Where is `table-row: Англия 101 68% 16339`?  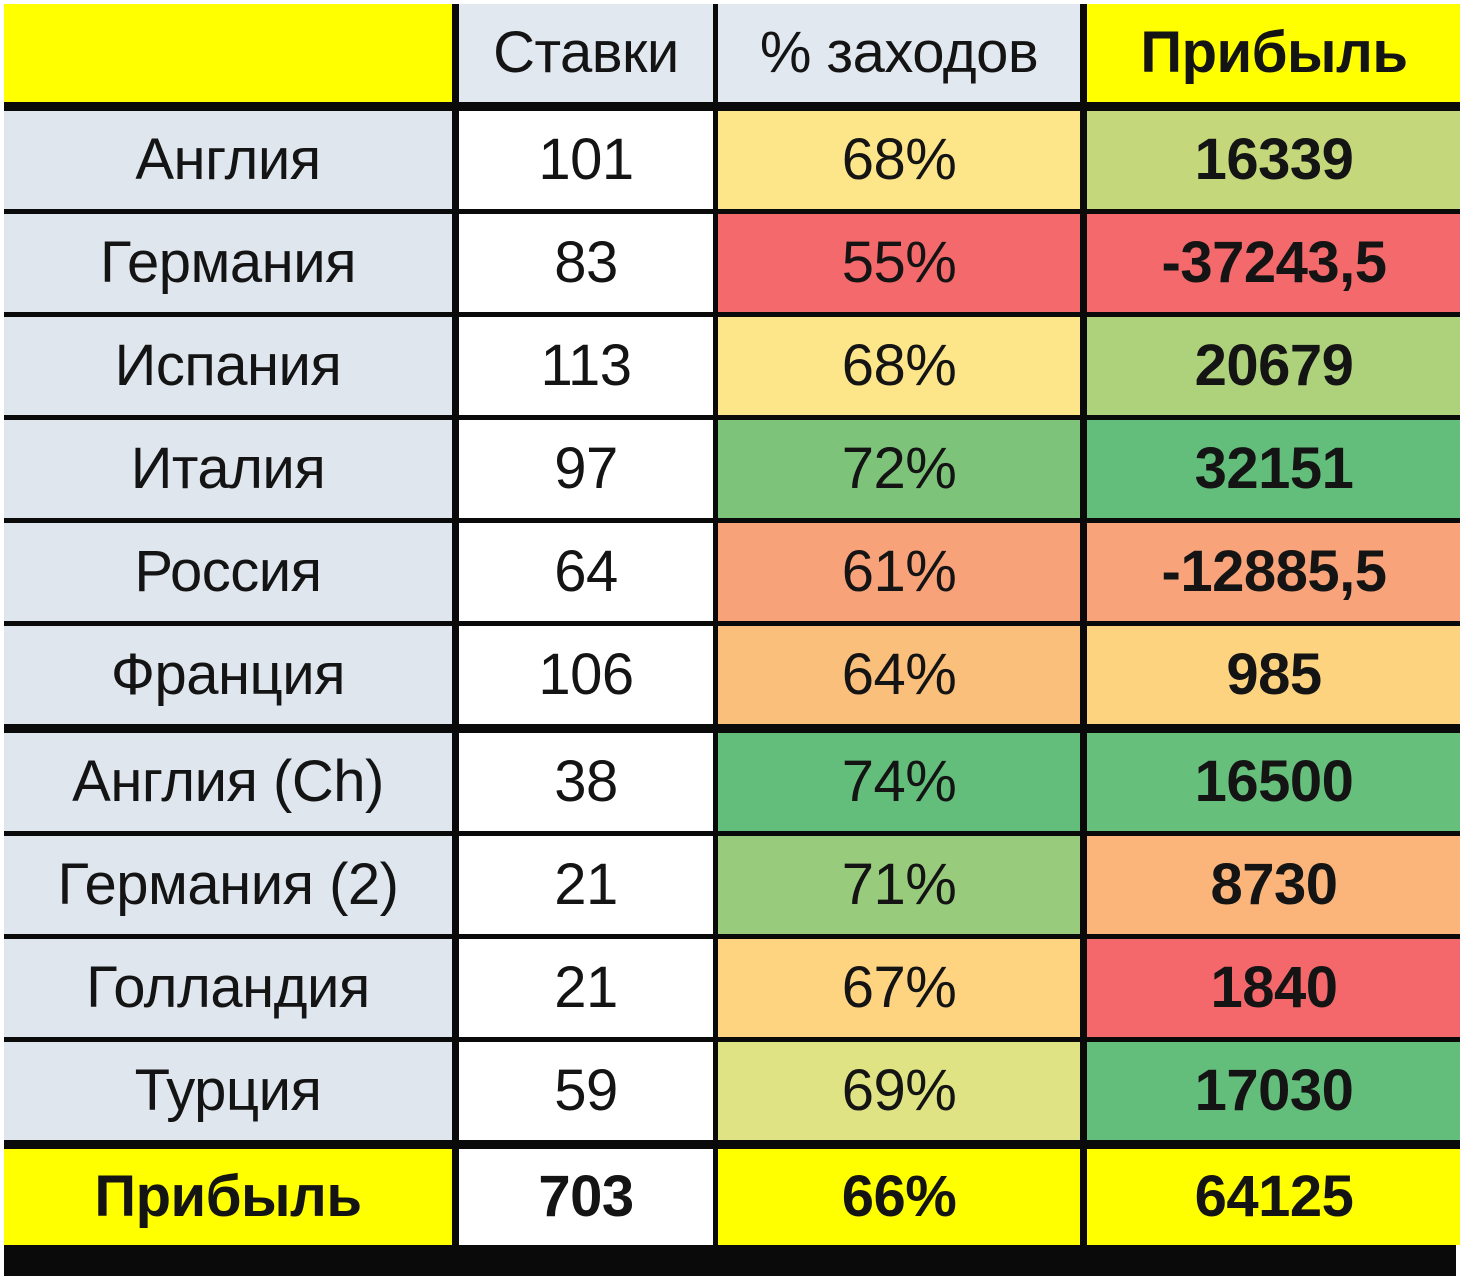 table-row: Англия 101 68% 16339 is located at coordinates (732, 162).